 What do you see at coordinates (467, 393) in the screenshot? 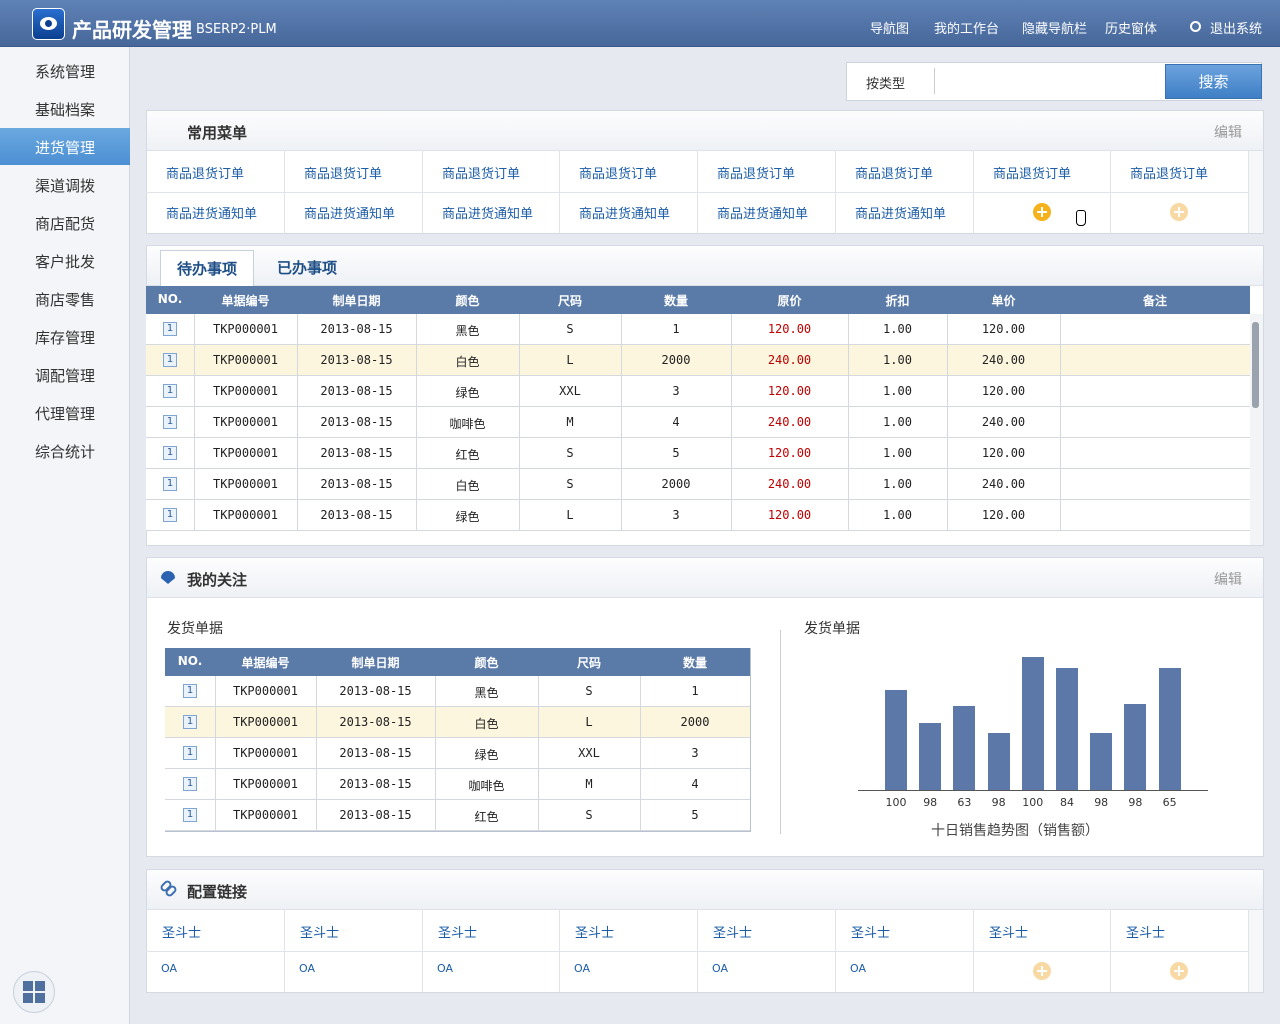
I see `cell: 绿色` at bounding box center [467, 393].